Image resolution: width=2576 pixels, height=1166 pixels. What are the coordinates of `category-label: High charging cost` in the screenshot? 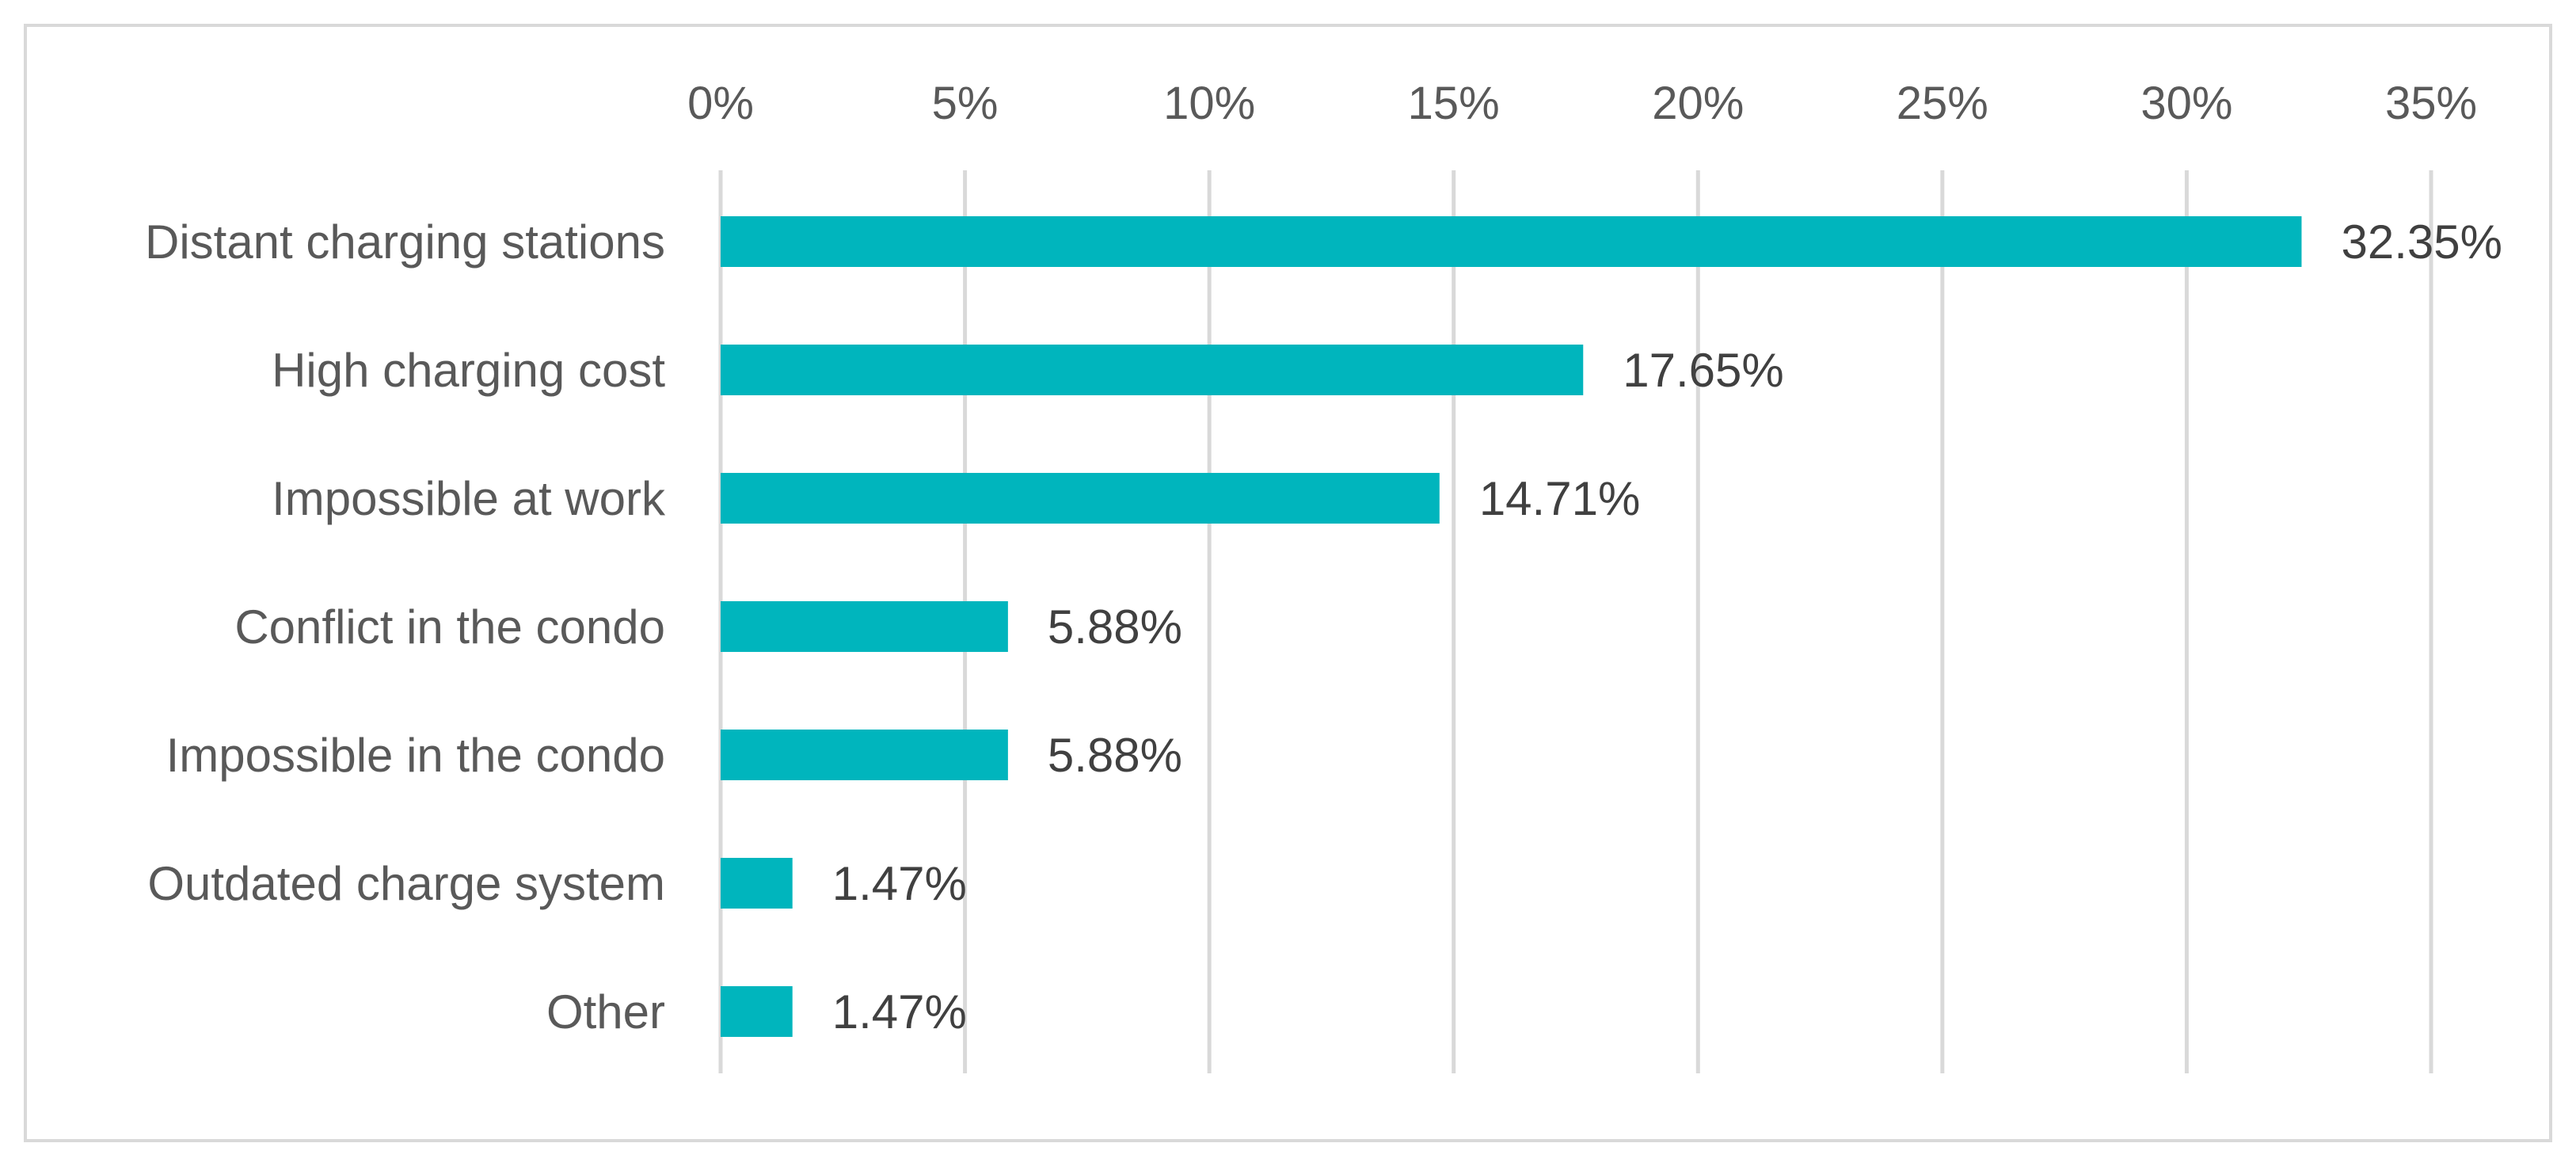 It's located at (468, 371).